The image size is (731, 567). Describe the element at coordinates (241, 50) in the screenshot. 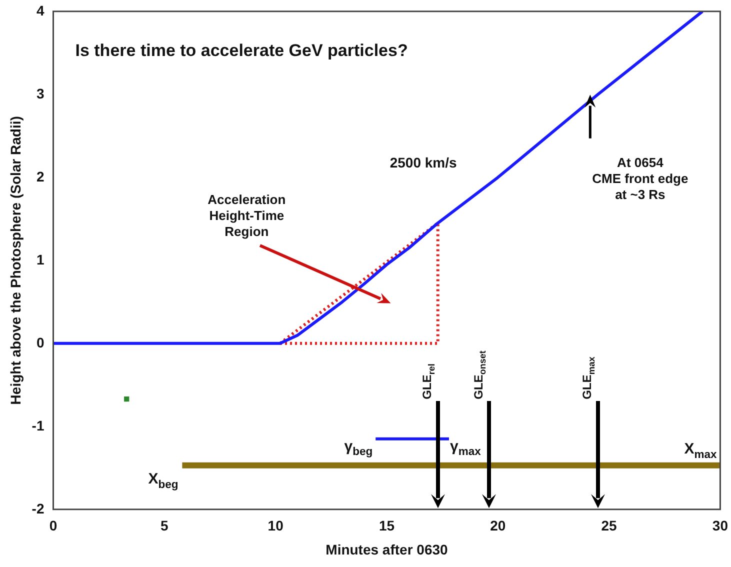

I see `text: Is there time to accelerate GeV particles?` at that location.